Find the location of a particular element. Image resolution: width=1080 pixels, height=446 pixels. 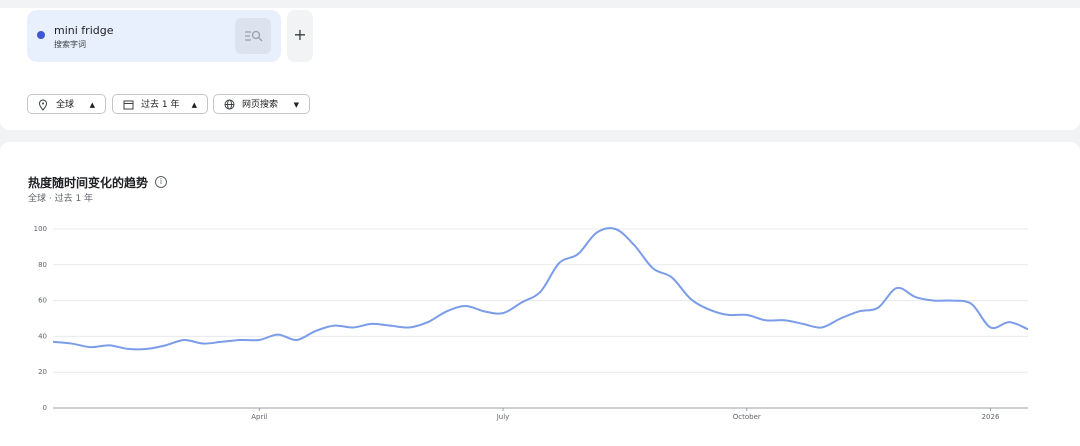

x-tick-label: April is located at coordinates (259, 417).